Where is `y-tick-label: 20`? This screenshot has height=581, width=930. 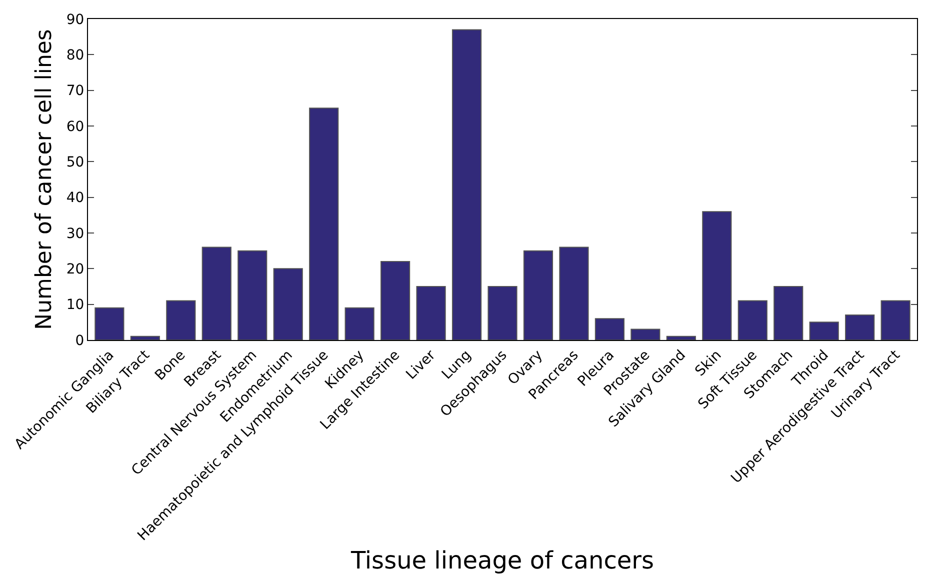
y-tick-label: 20 is located at coordinates (75, 270).